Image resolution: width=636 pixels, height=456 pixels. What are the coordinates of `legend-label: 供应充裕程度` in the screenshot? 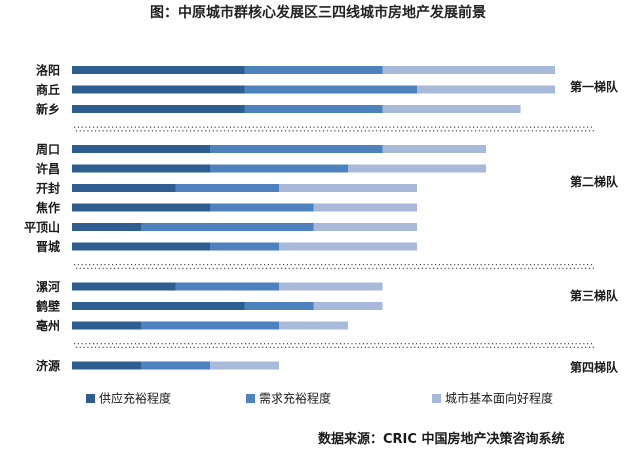 It's located at (135, 398).